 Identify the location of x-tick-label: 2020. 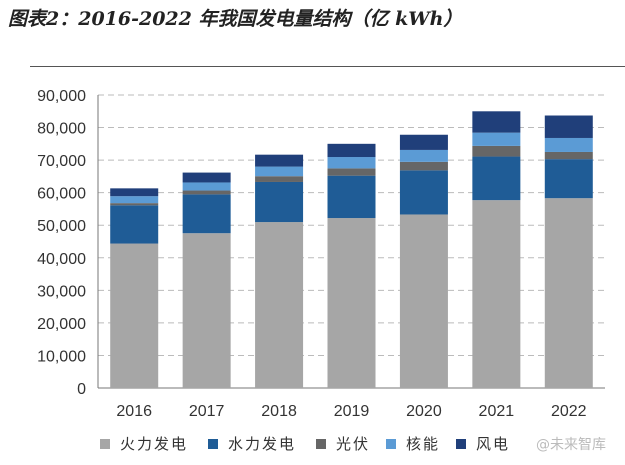
(424, 411).